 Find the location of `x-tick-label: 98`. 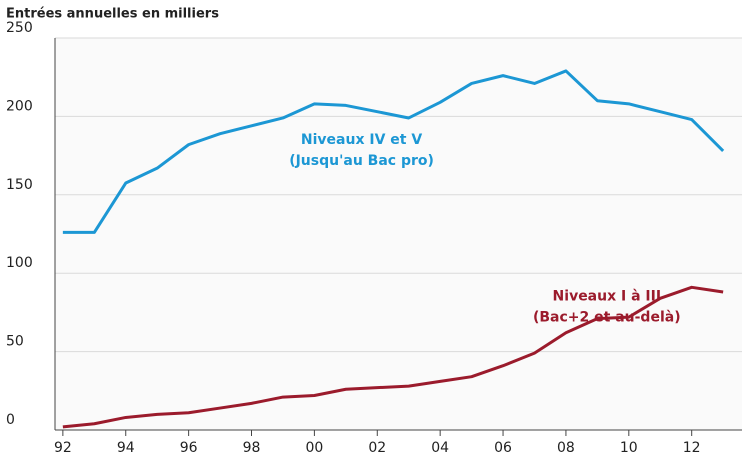

x-tick-label: 98 is located at coordinates (252, 448).